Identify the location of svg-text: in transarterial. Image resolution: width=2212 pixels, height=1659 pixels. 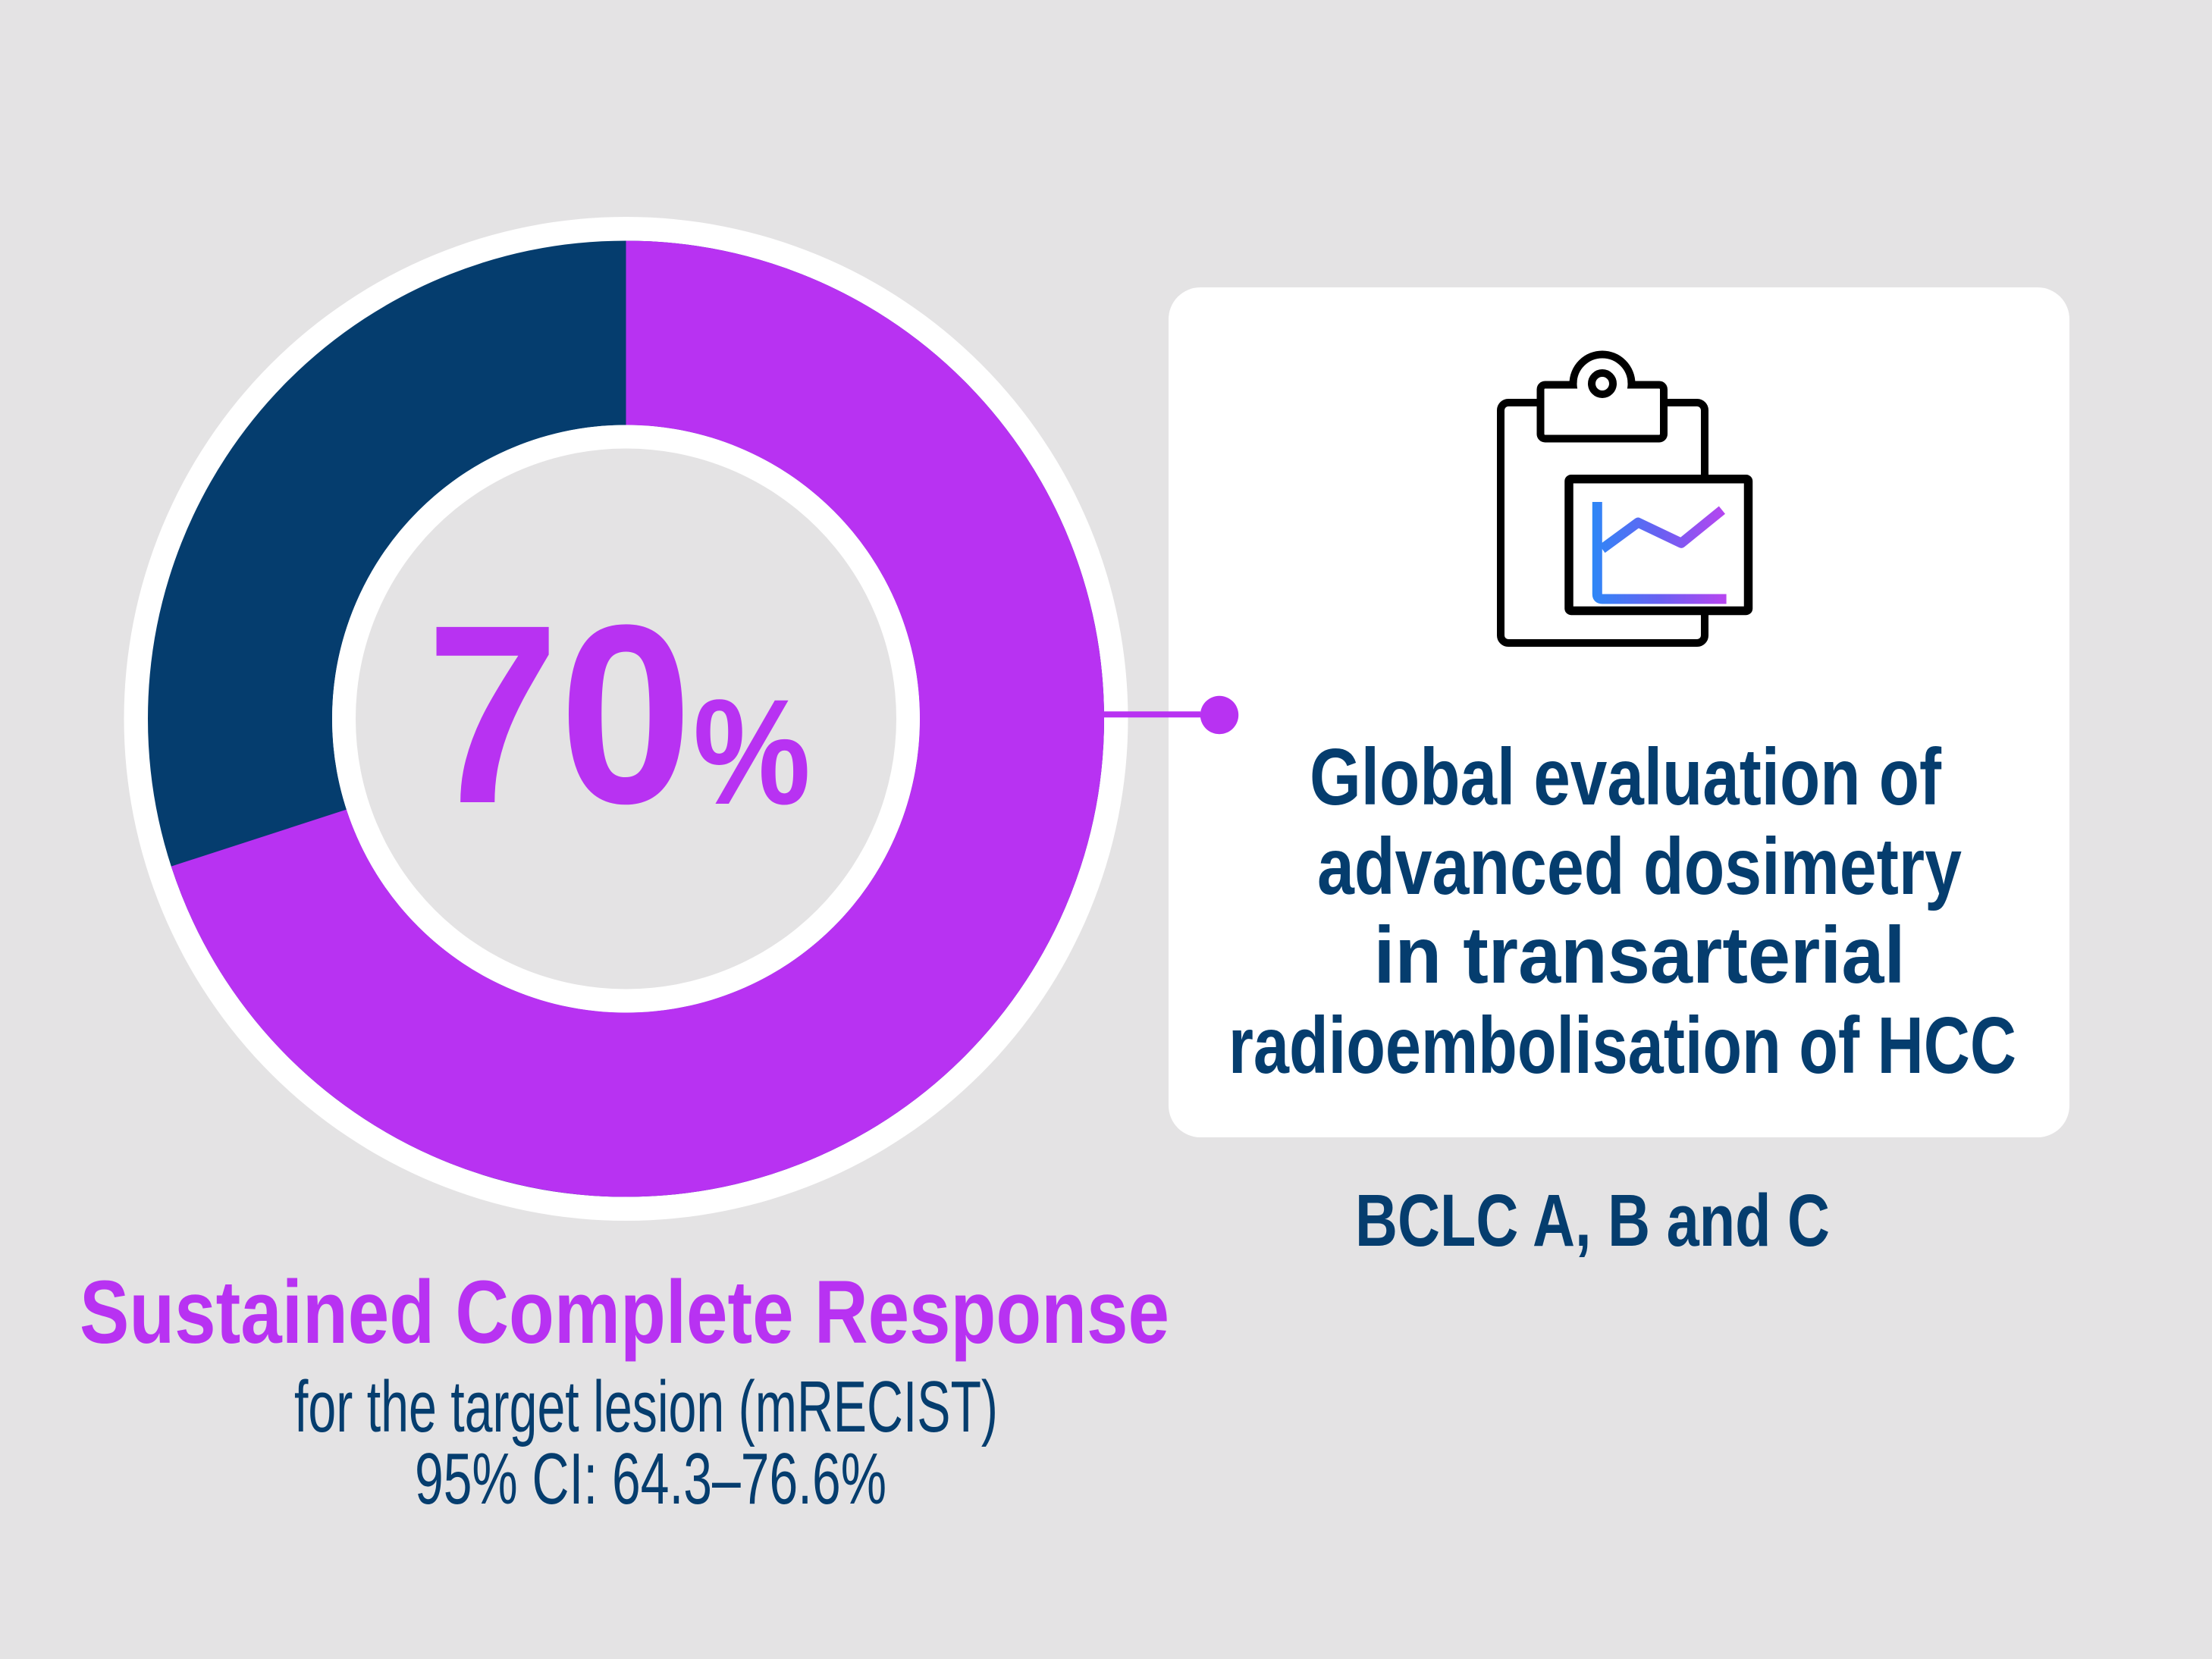
(1640, 956).